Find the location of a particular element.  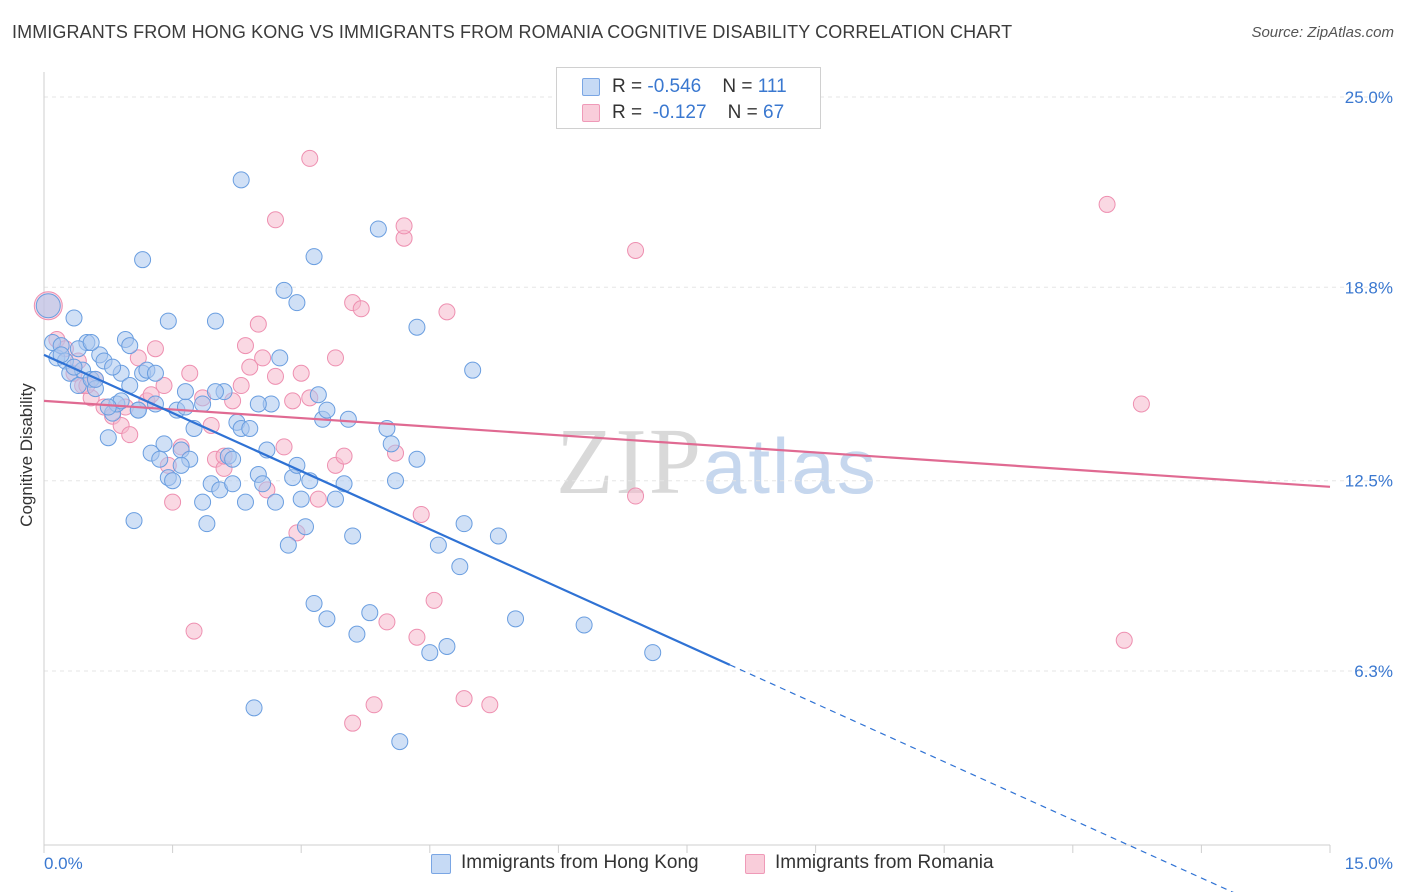

romania-trend-line is located at coordinates (687, 443).